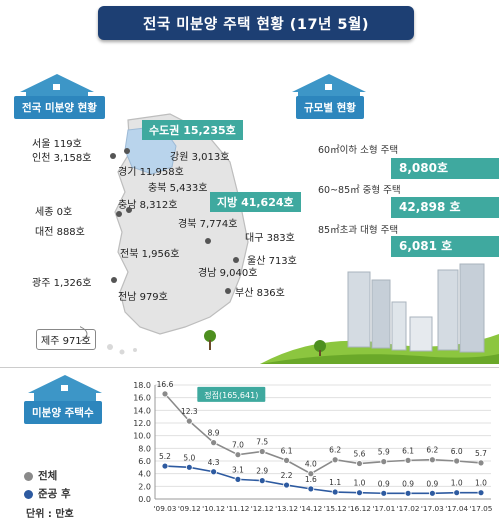  What do you see at coordinates (322, 480) in the screenshot?
I see `series-line-completed` at bounding box center [322, 480].